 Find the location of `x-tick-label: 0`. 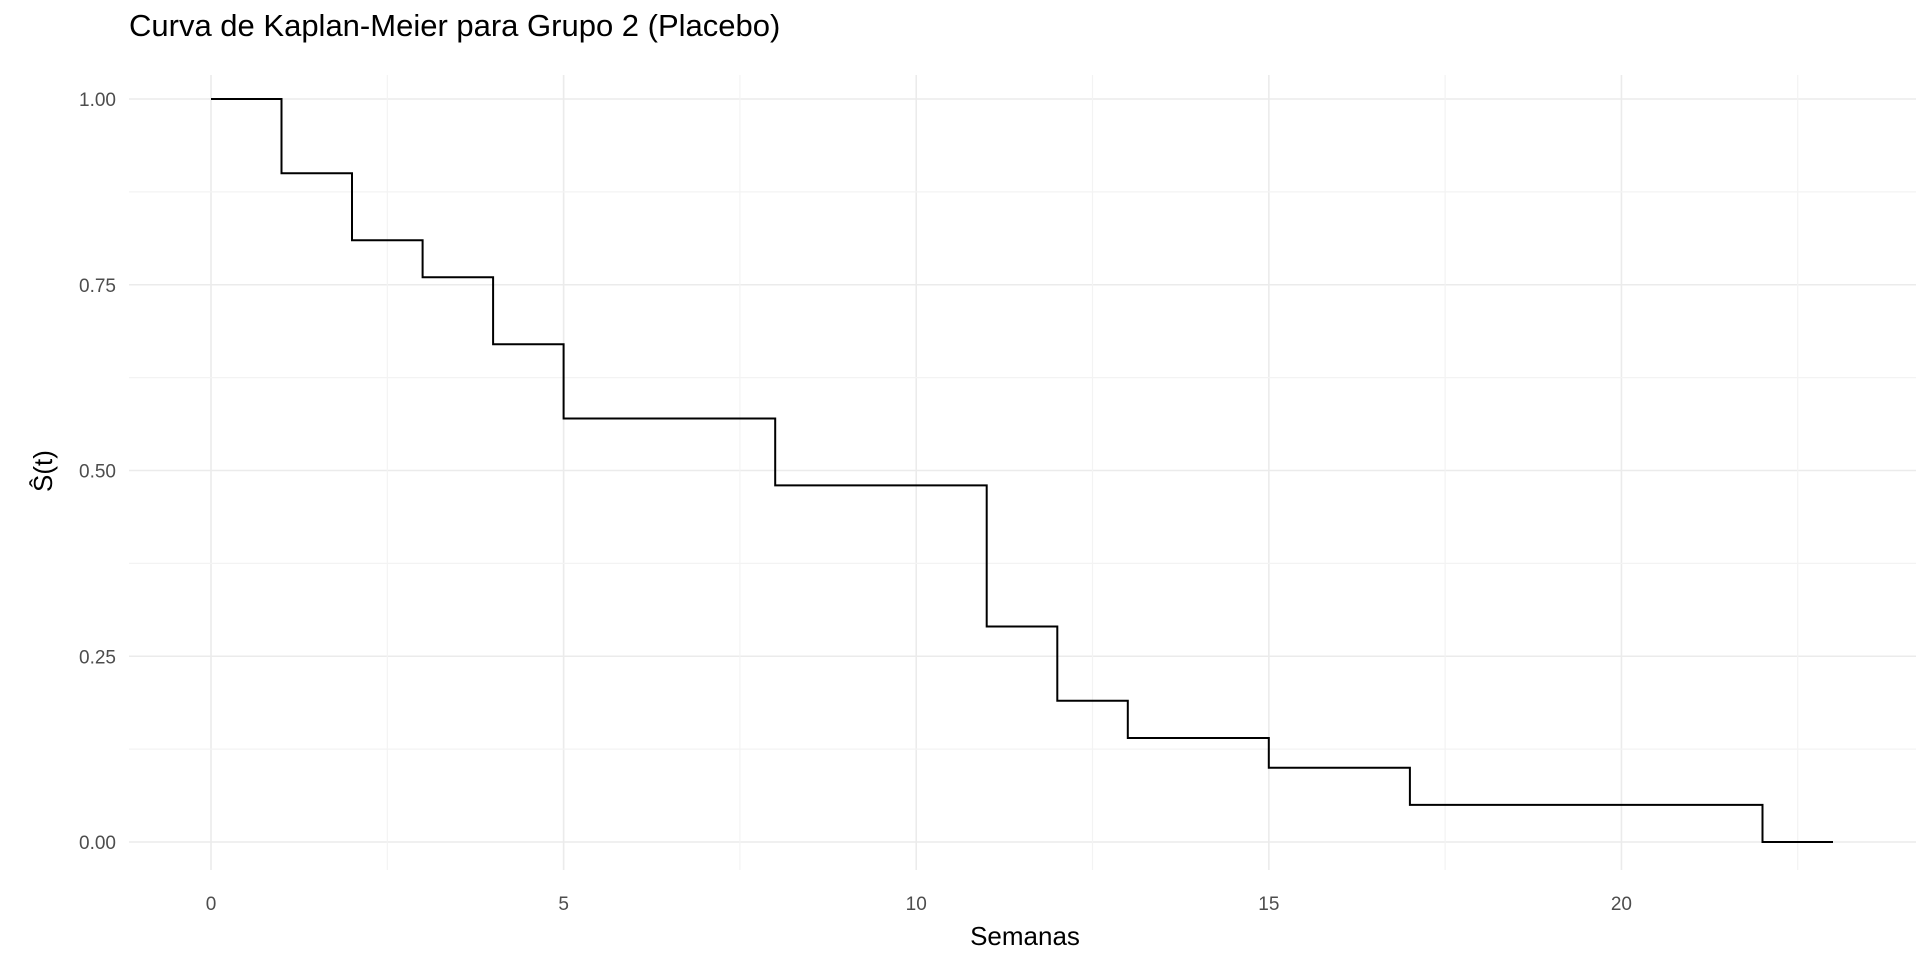

x-tick-label: 0 is located at coordinates (211, 904).